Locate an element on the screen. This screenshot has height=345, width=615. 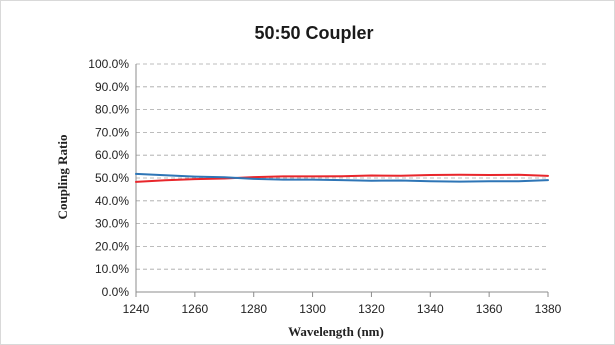
y-tick-label: 80.0% is located at coordinates (112, 110).